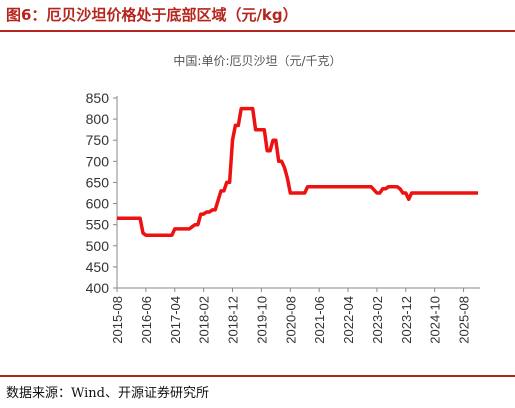 The height and width of the screenshot is (408, 515). Describe the element at coordinates (464, 320) in the screenshot. I see `x-tick-label: 2025-08` at that location.